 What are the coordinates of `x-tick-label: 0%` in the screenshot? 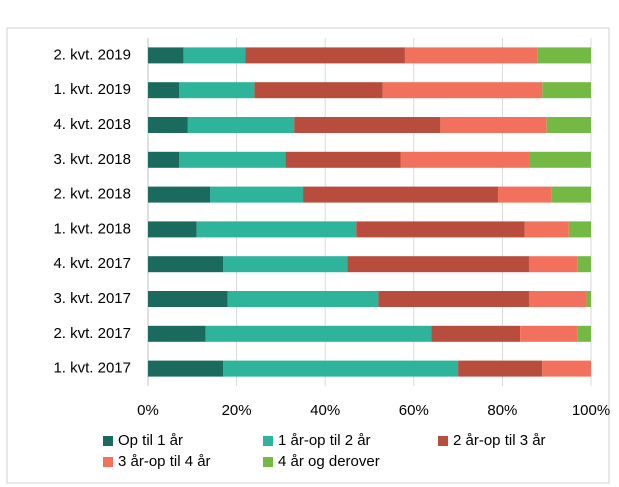 It's located at (148, 410).